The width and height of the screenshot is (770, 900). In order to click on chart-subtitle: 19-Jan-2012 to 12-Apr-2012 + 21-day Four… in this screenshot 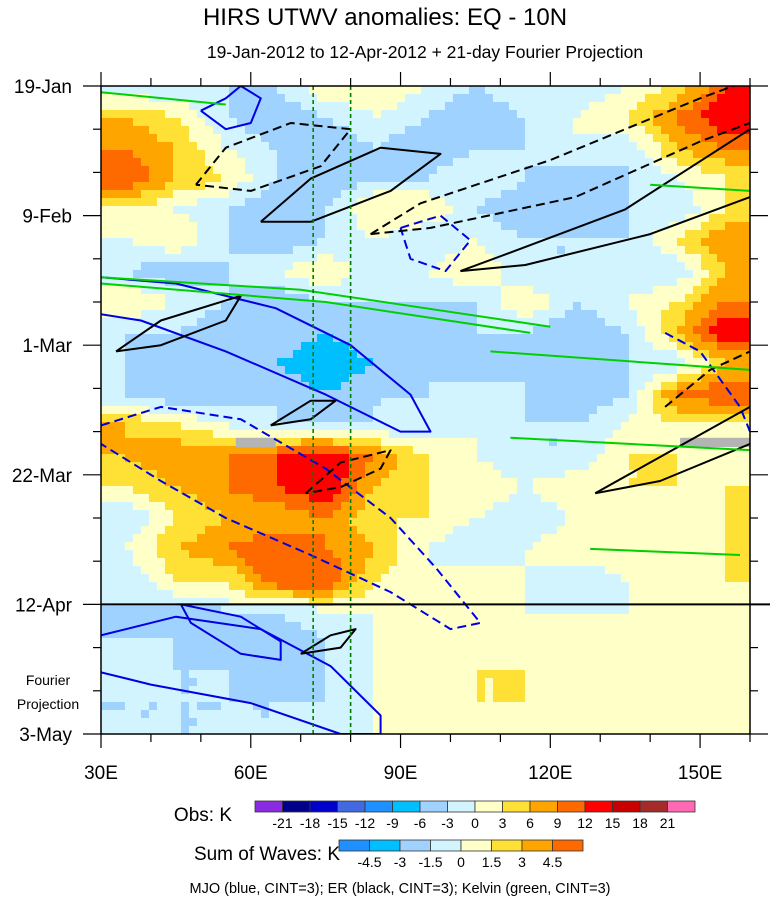, I will do `click(425, 52)`.